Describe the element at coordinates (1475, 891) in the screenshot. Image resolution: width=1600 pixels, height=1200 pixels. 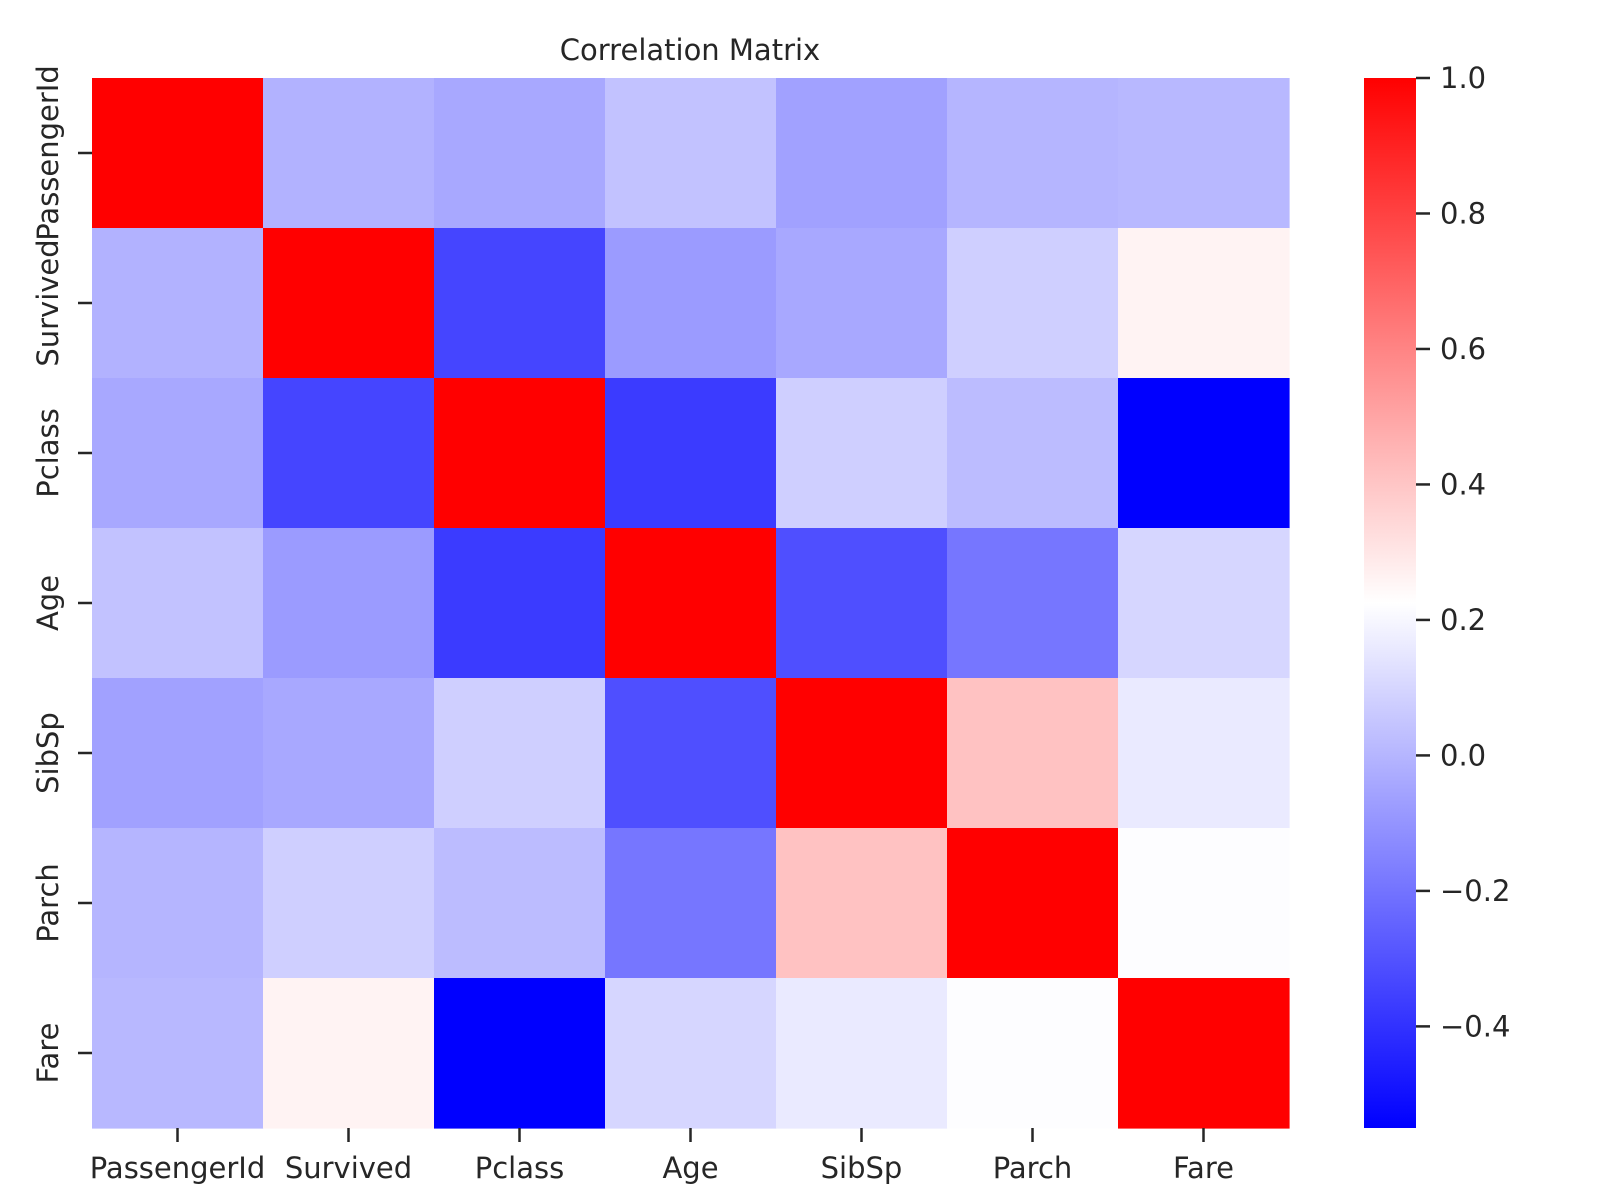
I see `colorbar-tick-label: −0.2` at that location.